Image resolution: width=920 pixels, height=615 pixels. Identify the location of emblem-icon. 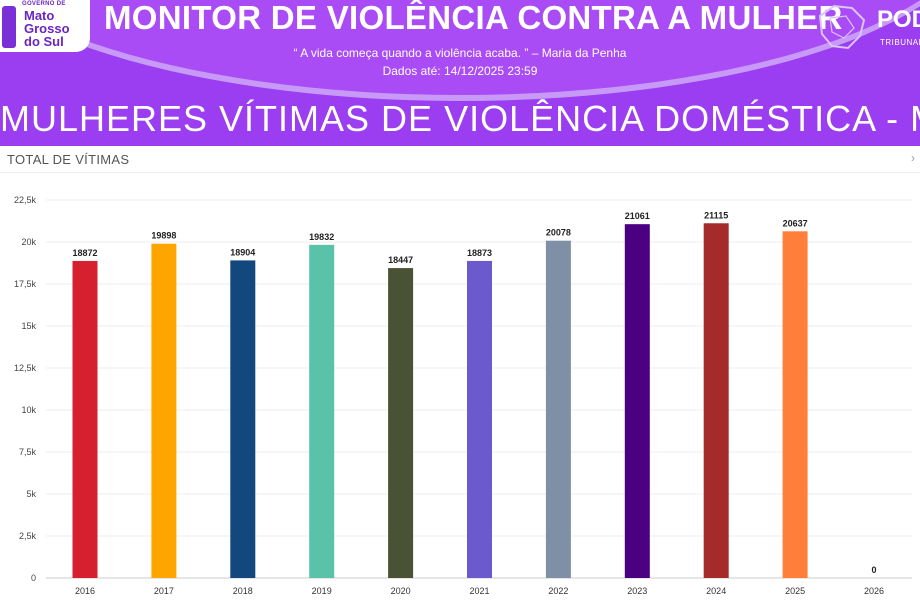
(9, 27).